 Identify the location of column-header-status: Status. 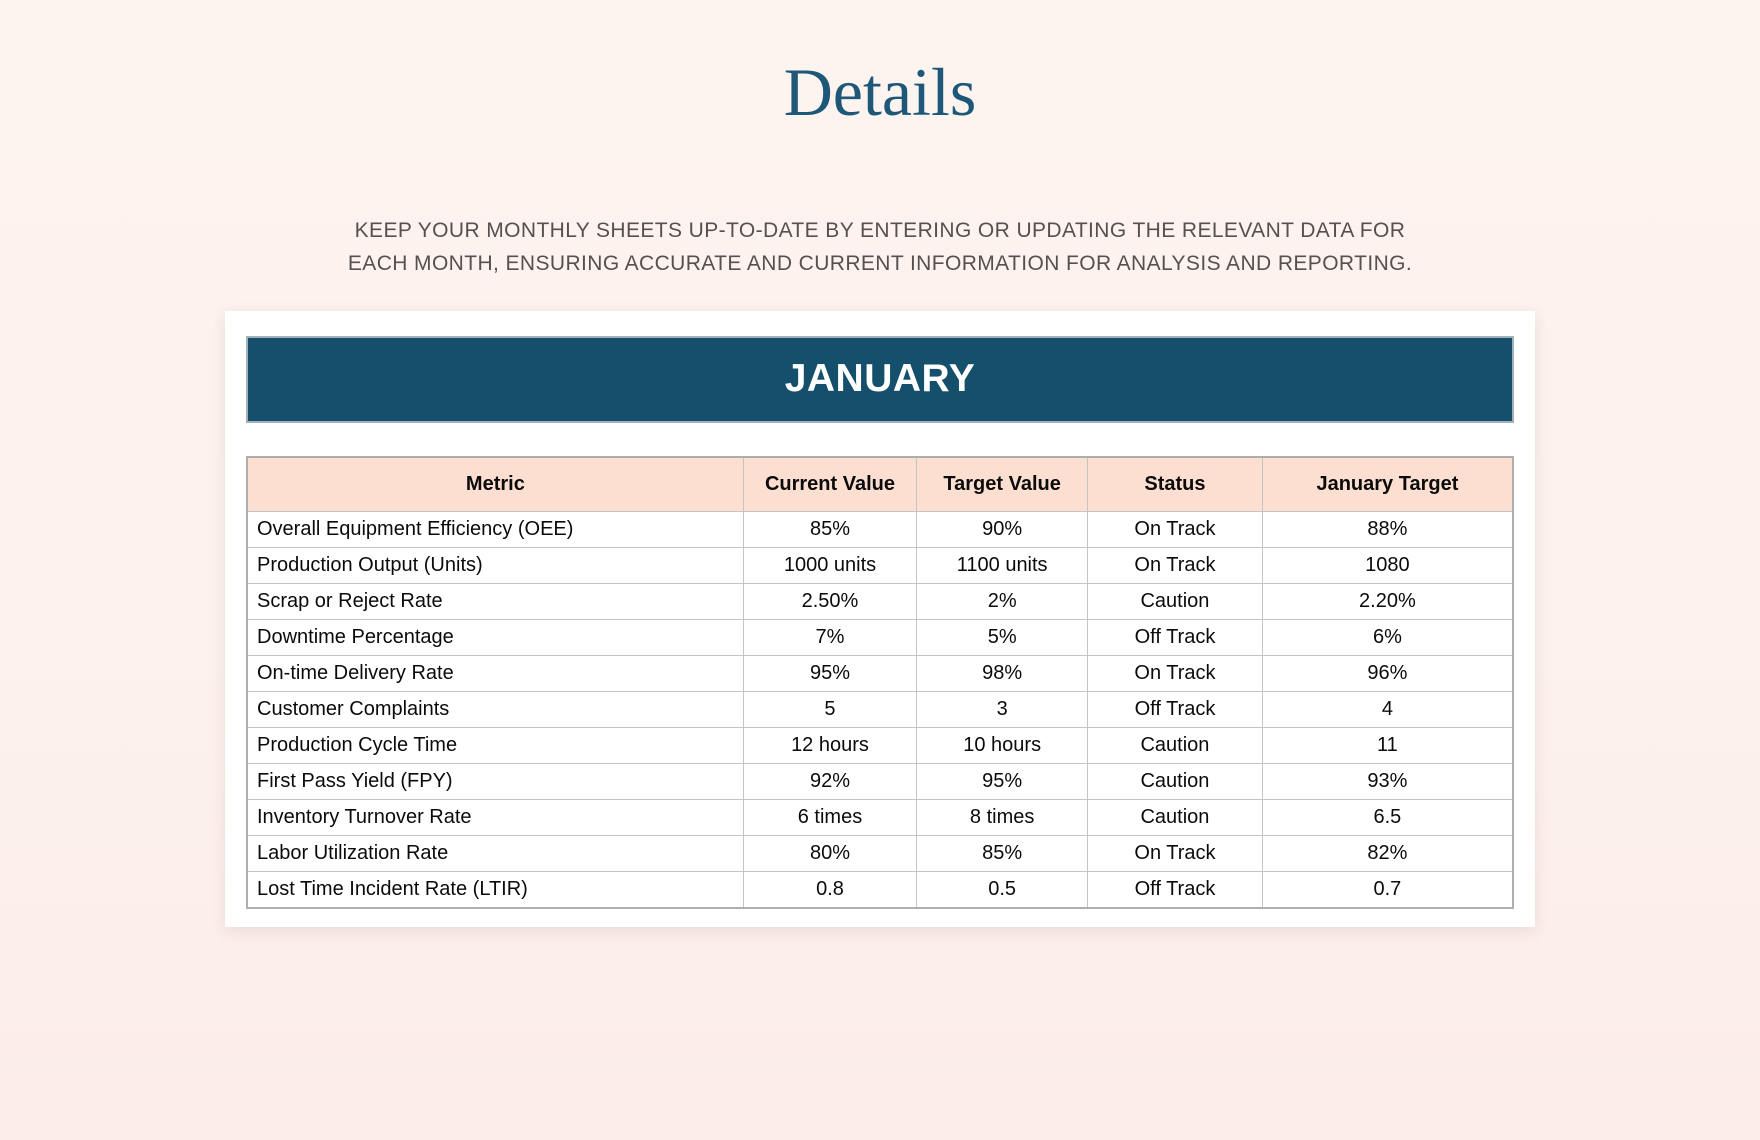
(1175, 484).